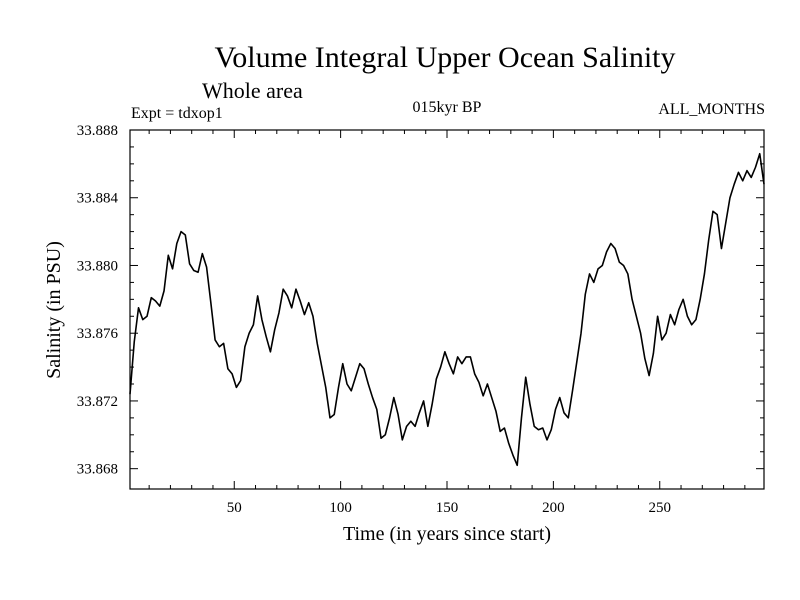  I want to click on period-label: 015kyr BP, so click(447, 107).